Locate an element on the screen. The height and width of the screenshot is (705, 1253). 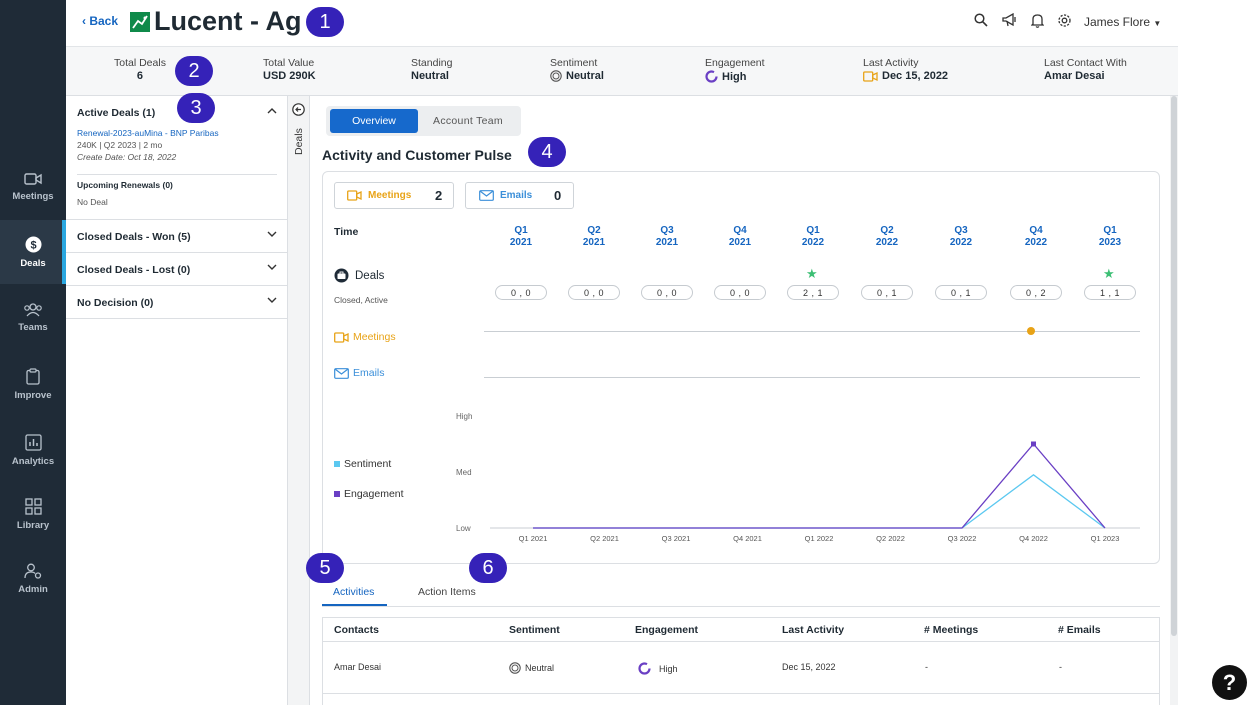
meetings-row-label: Meetings is located at coordinates (374, 337).